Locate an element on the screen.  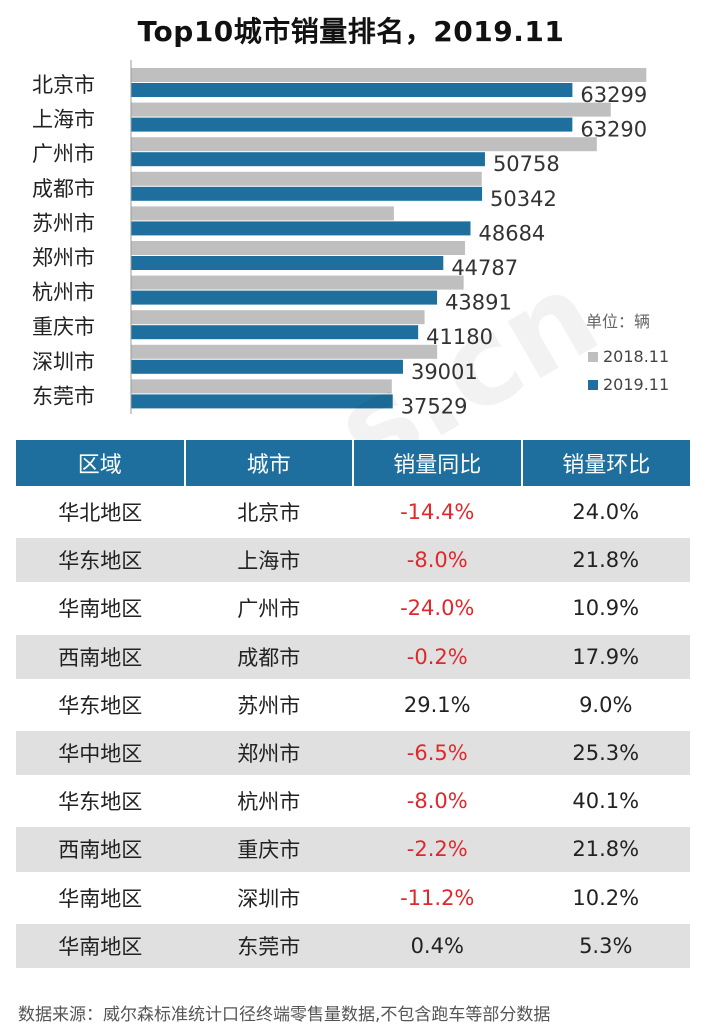
table-row: 华南地区 东莞市 0.4% 5.3% is located at coordinates (353, 943).